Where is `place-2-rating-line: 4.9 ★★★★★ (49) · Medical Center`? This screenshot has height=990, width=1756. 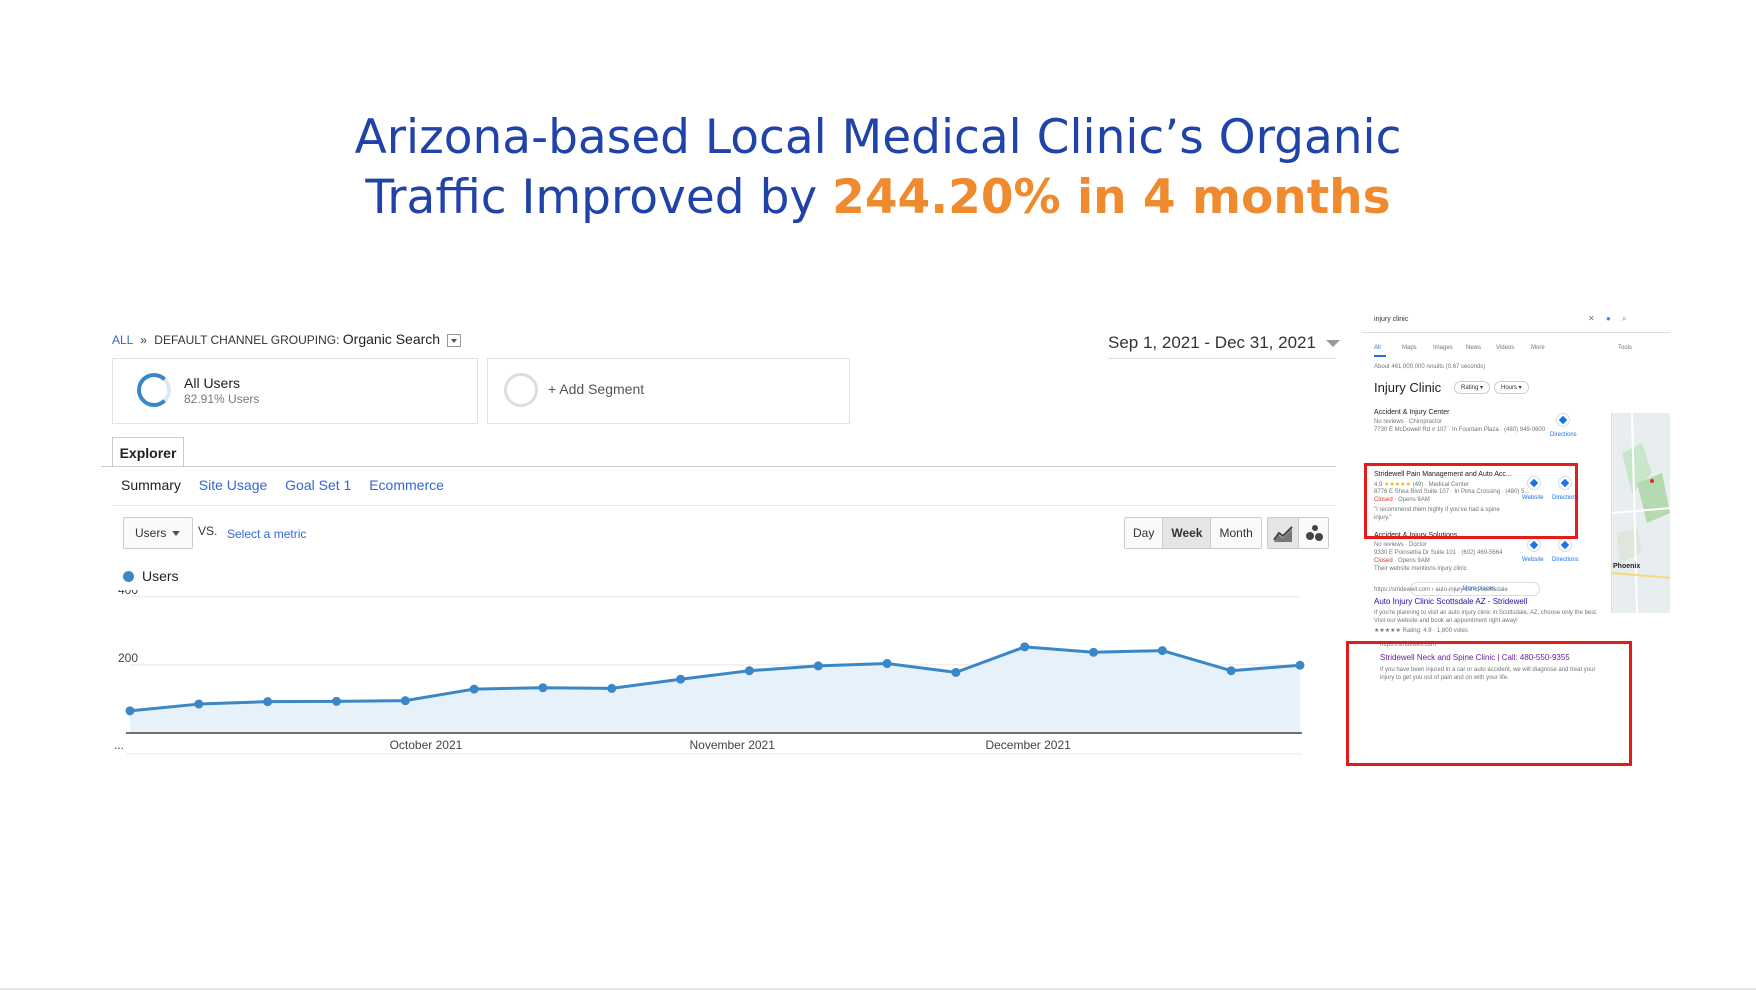
place-2-rating-line: 4.9 ★★★★★ (49) · Medical Center is located at coordinates (1421, 484).